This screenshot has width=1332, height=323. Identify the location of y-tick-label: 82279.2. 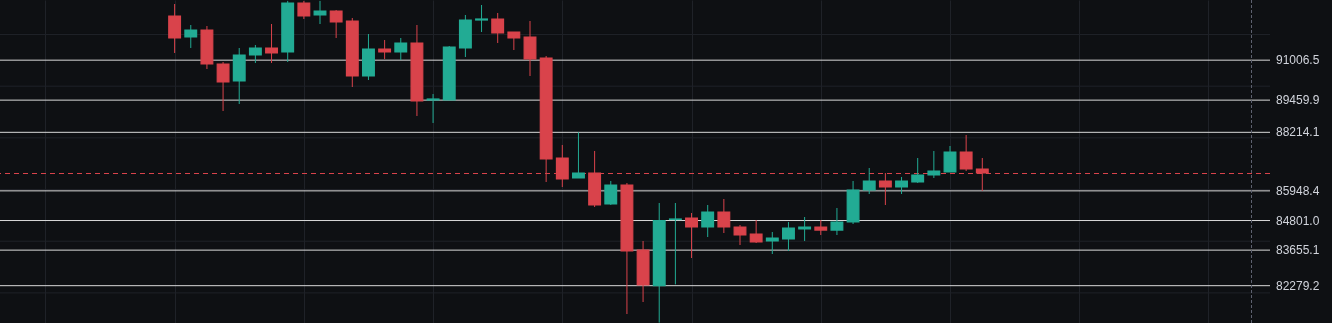
(1298, 285).